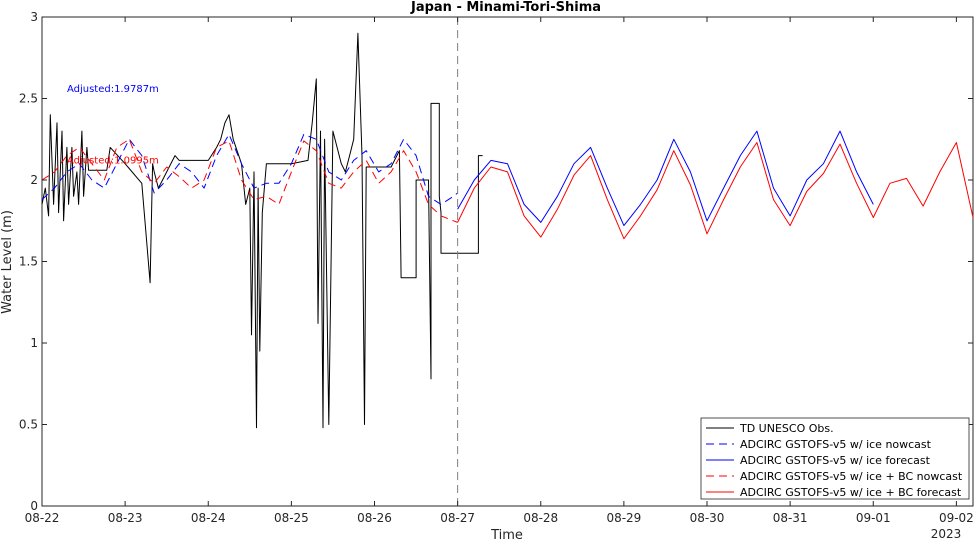 Image resolution: width=977 pixels, height=541 pixels. I want to click on y-tick-label: 1, so click(34, 343).